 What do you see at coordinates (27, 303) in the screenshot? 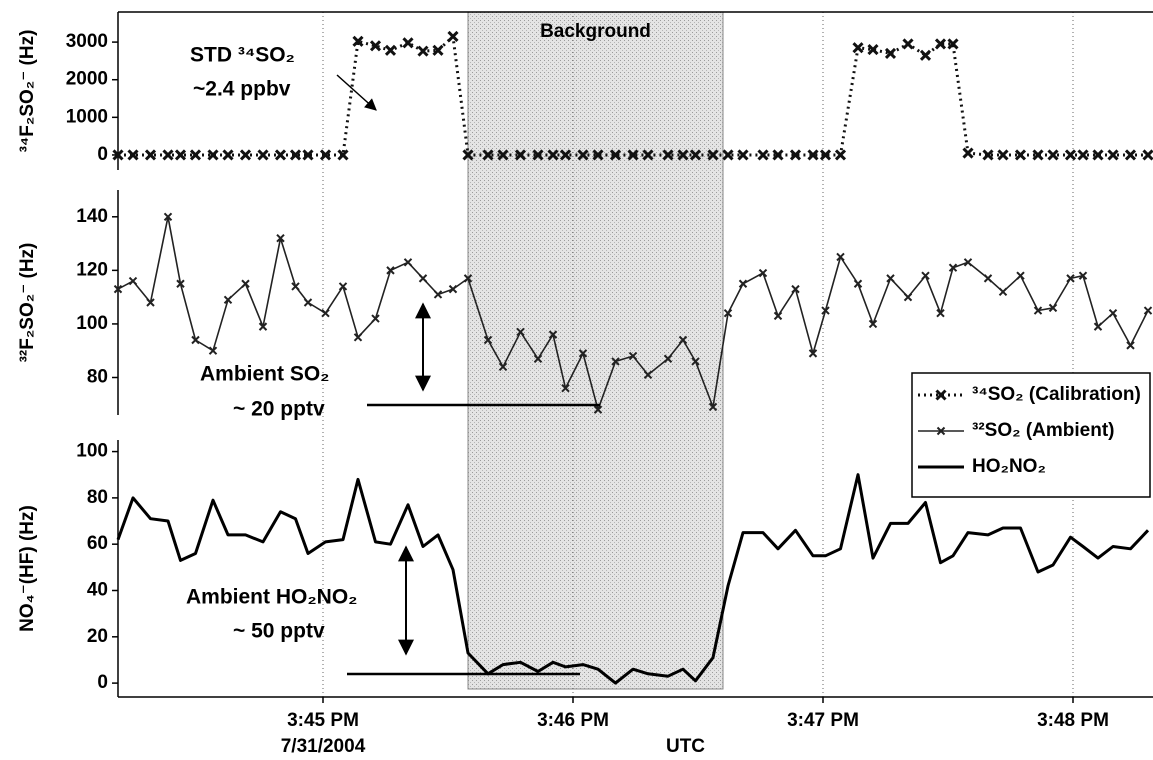
I see `y-axis-title: ³²F₂SO₂⁻ (Hz)` at bounding box center [27, 303].